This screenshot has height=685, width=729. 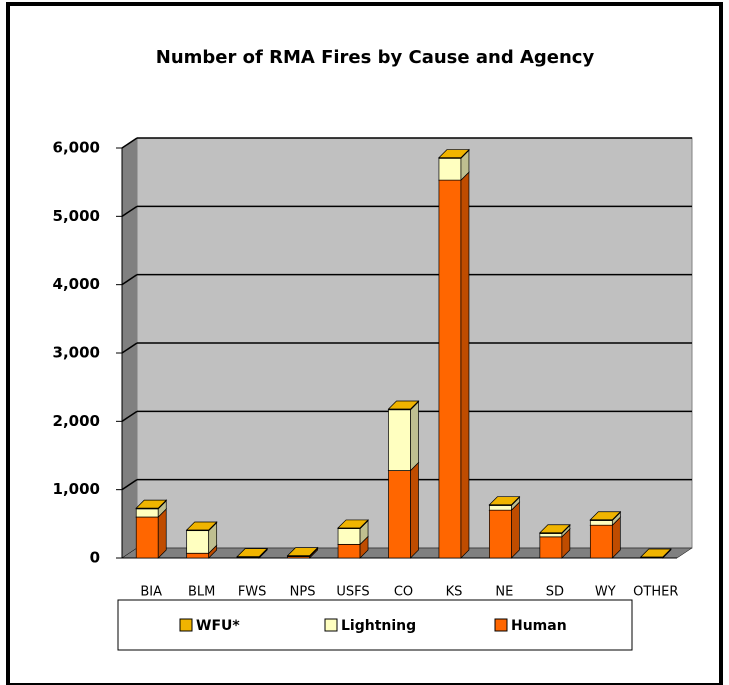 What do you see at coordinates (76, 421) in the screenshot?
I see `y-tick-label: 2,000` at bounding box center [76, 421].